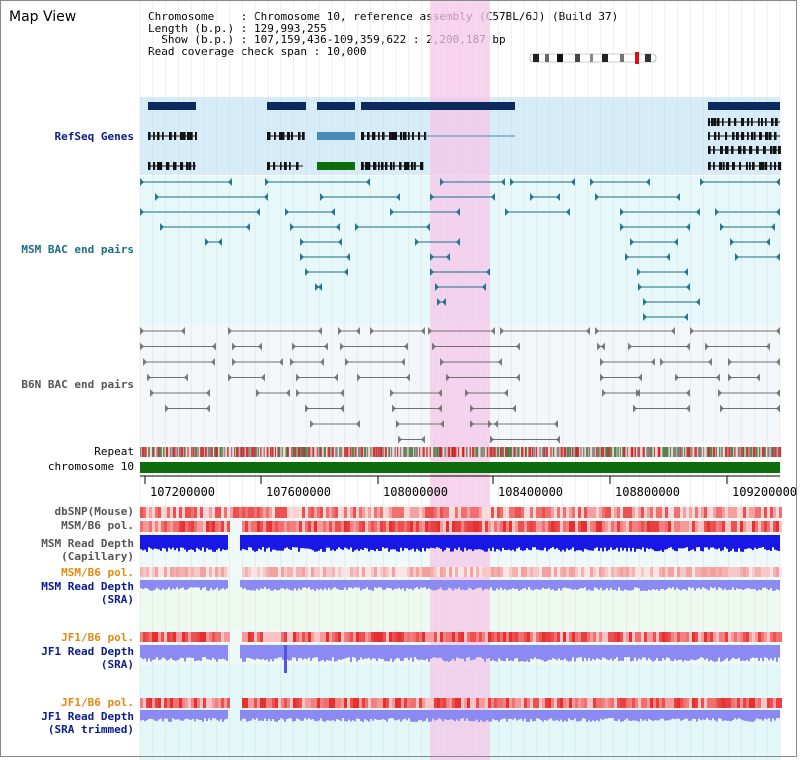 The width and height of the screenshot is (800, 760). What do you see at coordinates (461, 526) in the screenshot?
I see `msm-b6-pol-heatstrip` at bounding box center [461, 526].